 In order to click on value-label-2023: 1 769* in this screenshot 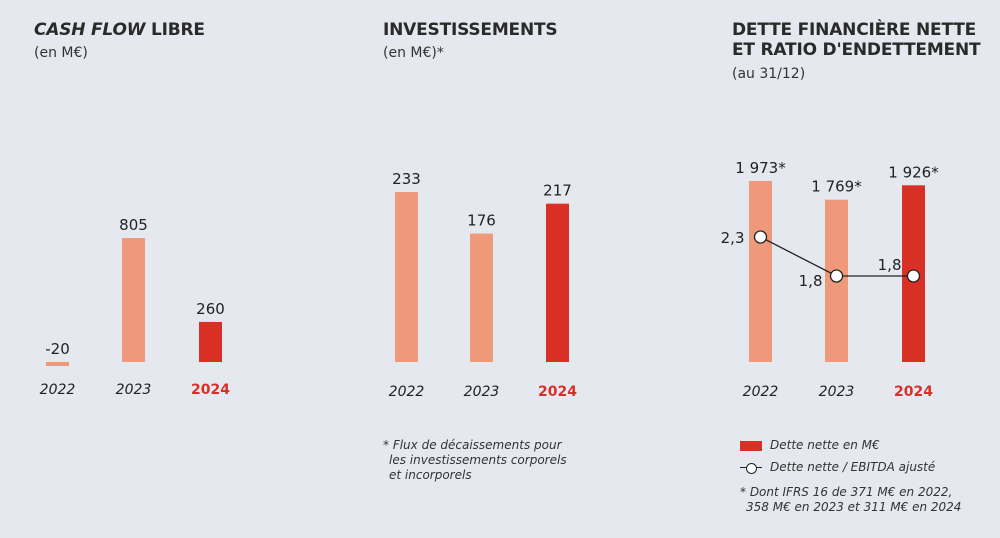, I will do `click(836, 187)`.